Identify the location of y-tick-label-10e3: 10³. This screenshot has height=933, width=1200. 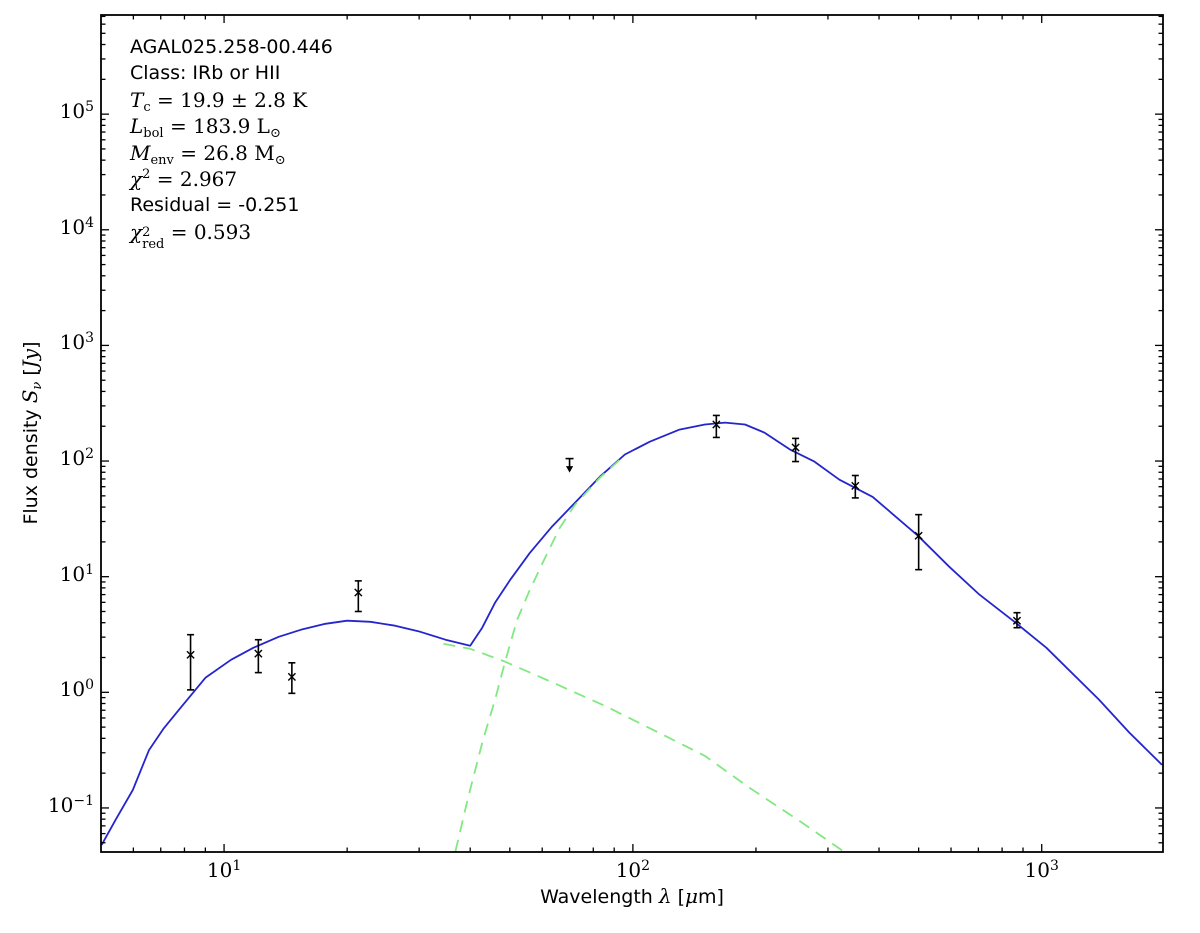
(76, 342).